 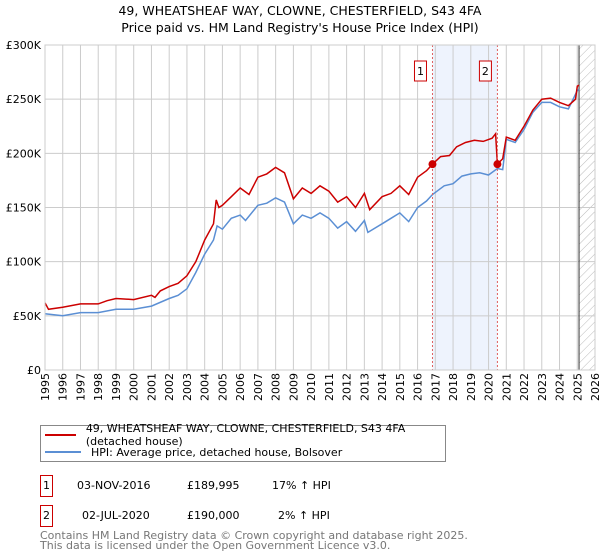 What do you see at coordinates (400, 387) in the screenshot?
I see `x-tick-label: 2015` at bounding box center [400, 387].